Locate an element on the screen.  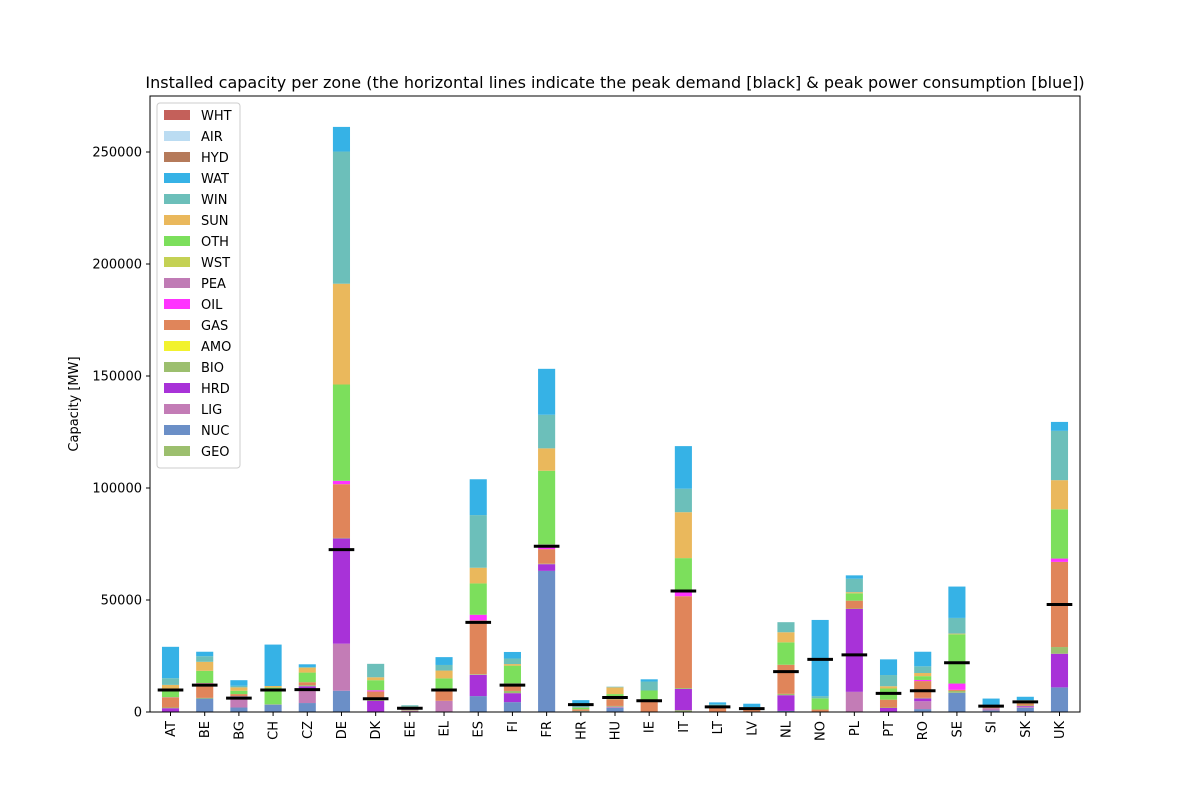
x-tick-label: DE is located at coordinates (342, 730).